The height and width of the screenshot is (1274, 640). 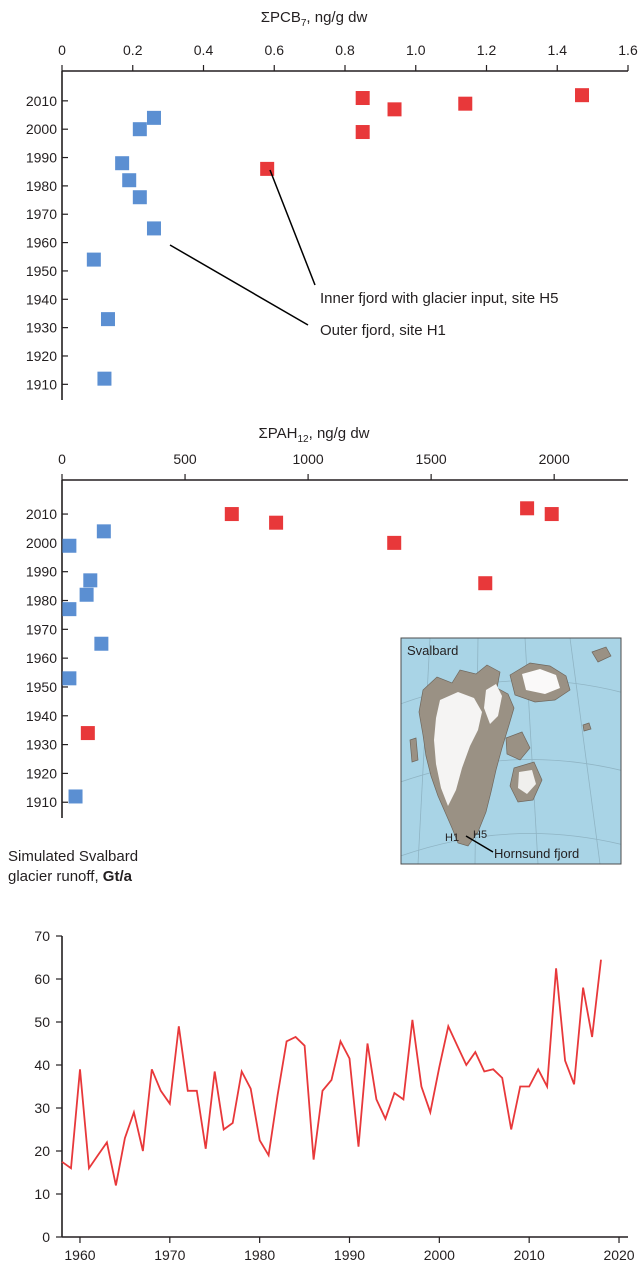 What do you see at coordinates (313, 435) in the screenshot?
I see `pah-axis-title: ΣPAH12, ng/g dw` at bounding box center [313, 435].